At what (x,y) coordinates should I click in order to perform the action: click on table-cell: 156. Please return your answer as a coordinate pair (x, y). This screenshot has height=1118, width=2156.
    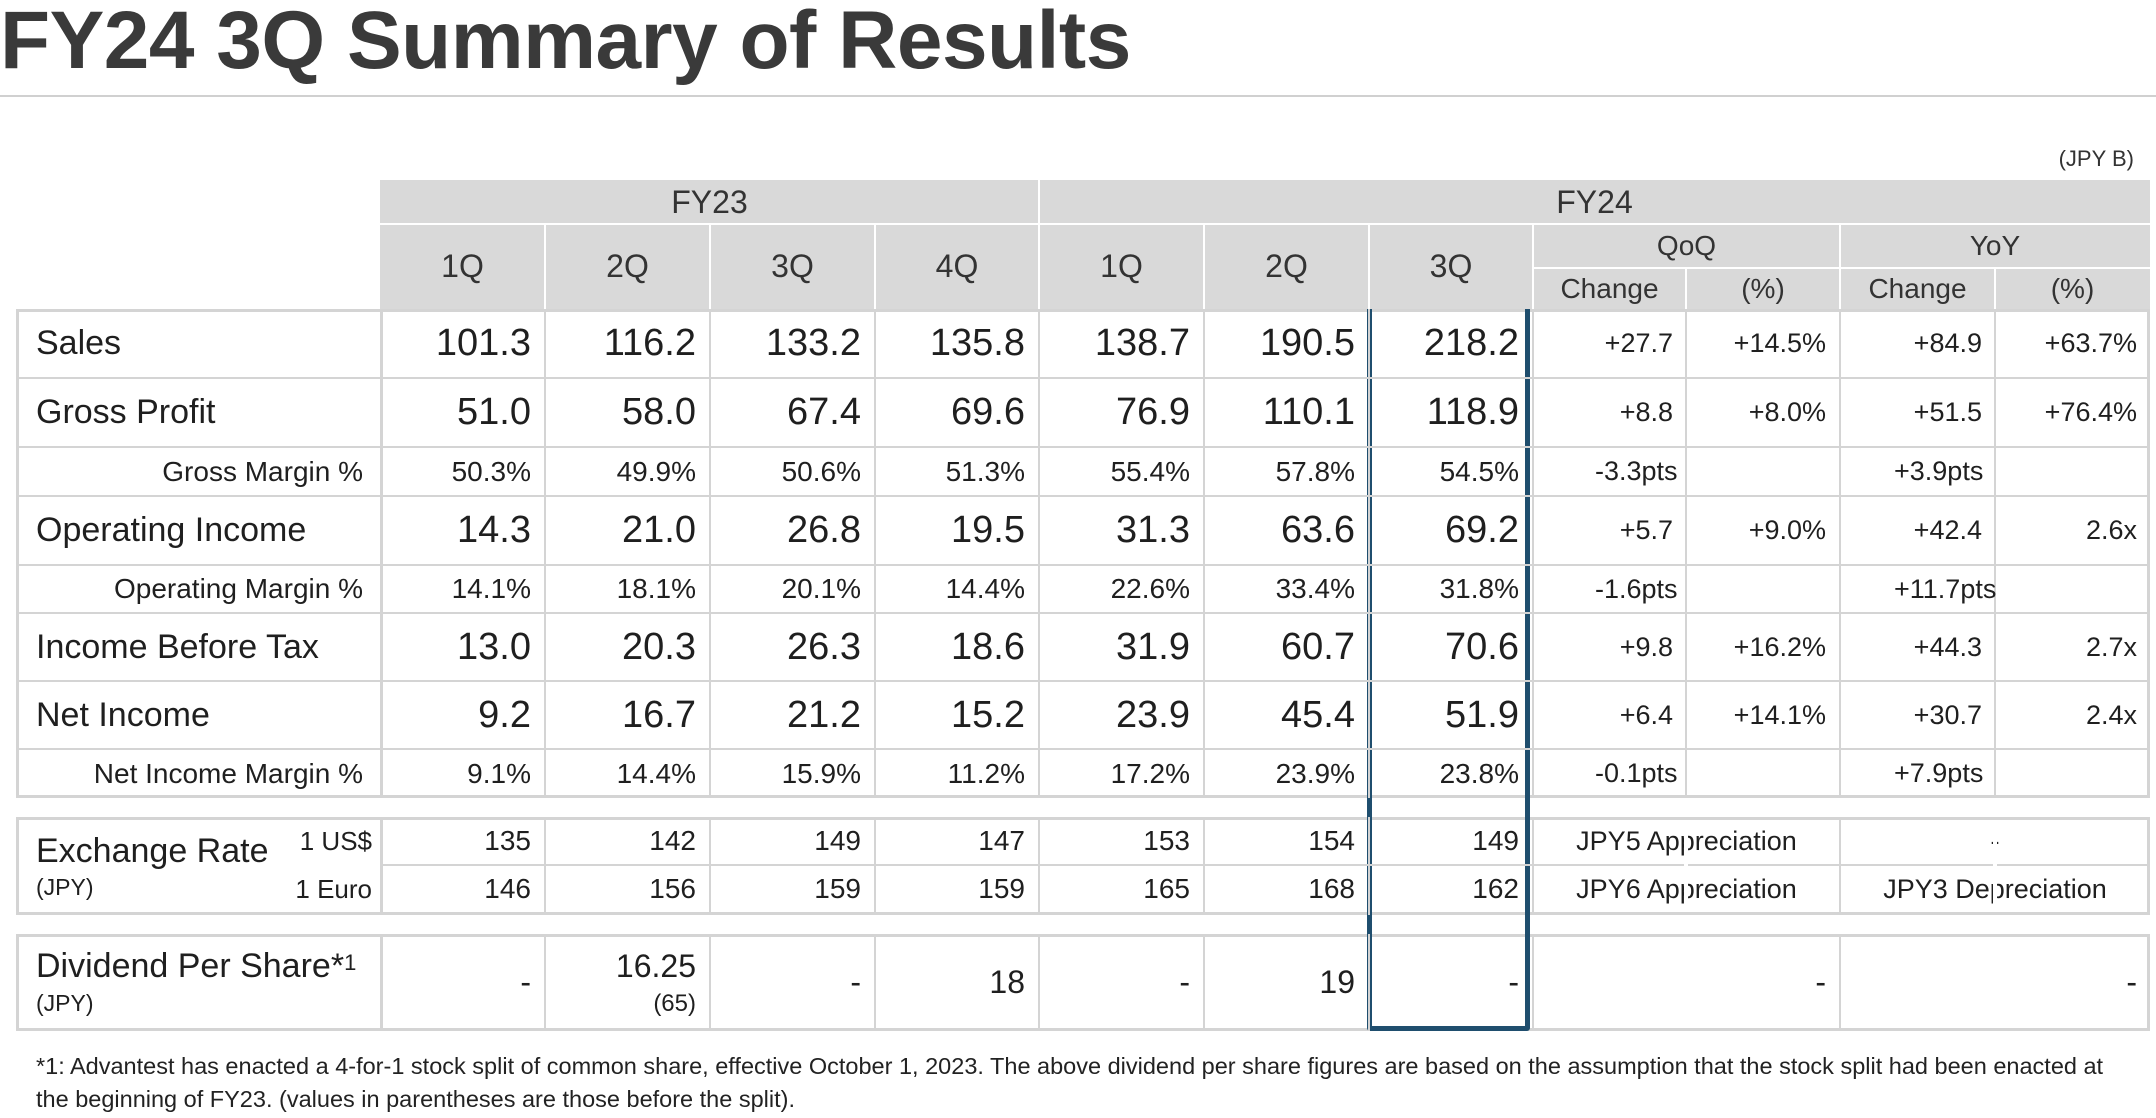
    Looking at the image, I should click on (672, 888).